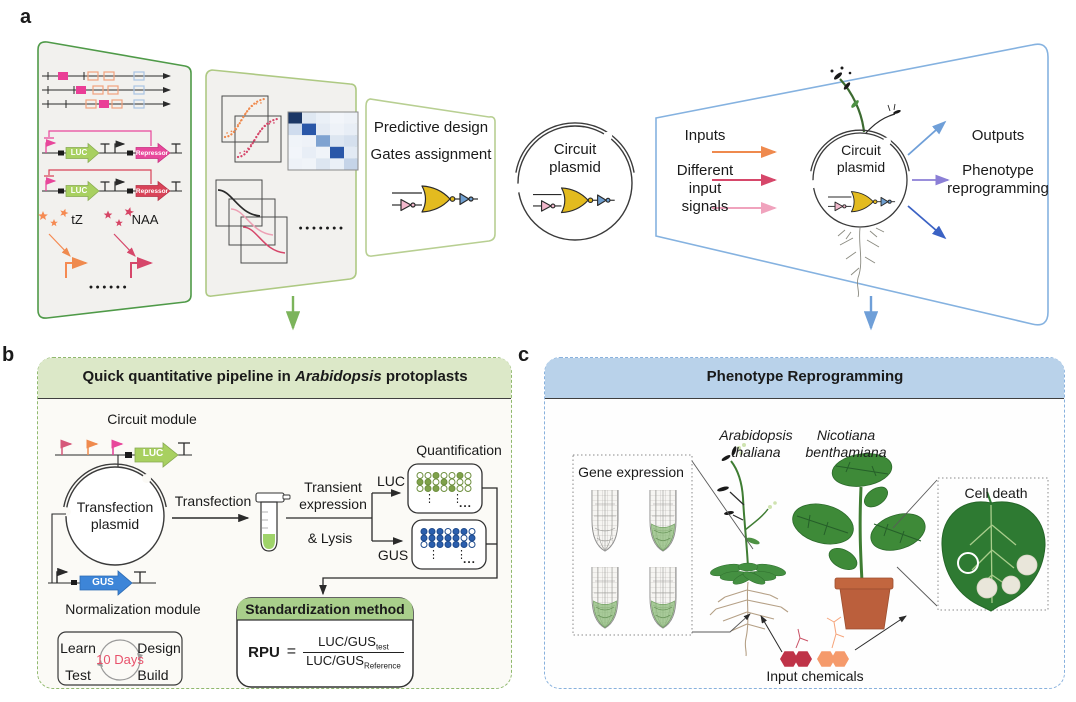 The width and height of the screenshot is (1076, 702). What do you see at coordinates (152, 419) in the screenshot?
I see `circuit-module-label: Circuit module` at bounding box center [152, 419].